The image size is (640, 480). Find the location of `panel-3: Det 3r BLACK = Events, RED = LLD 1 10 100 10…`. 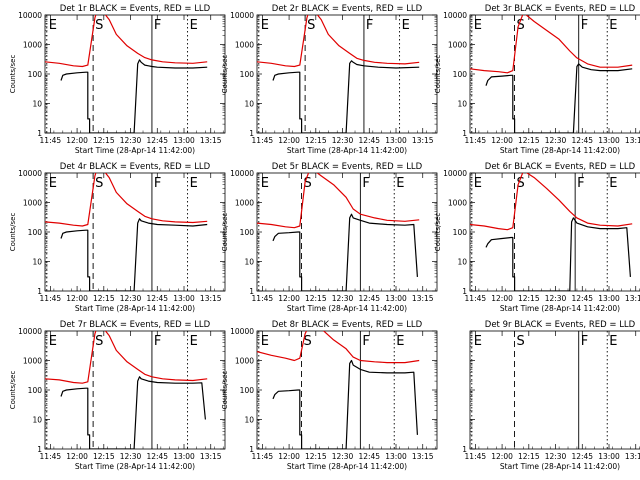

panel-3: Det 3r BLACK = Events, RED = LLD 1 10 100 10… is located at coordinates (537, 79).